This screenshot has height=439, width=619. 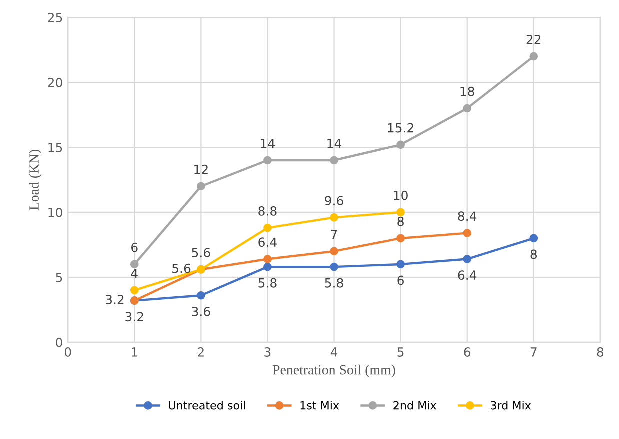 I want to click on x-tick-label: 1, so click(x=135, y=352).